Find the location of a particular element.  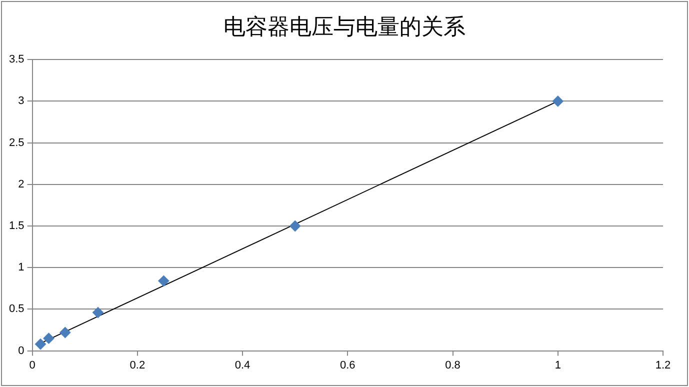

y-tick-label: 1 is located at coordinates (21, 268).